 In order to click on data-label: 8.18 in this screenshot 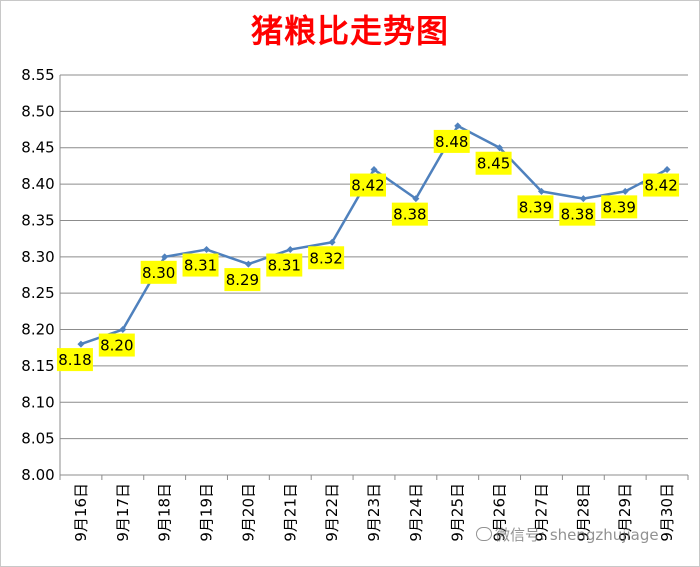, I will do `click(74, 360)`.